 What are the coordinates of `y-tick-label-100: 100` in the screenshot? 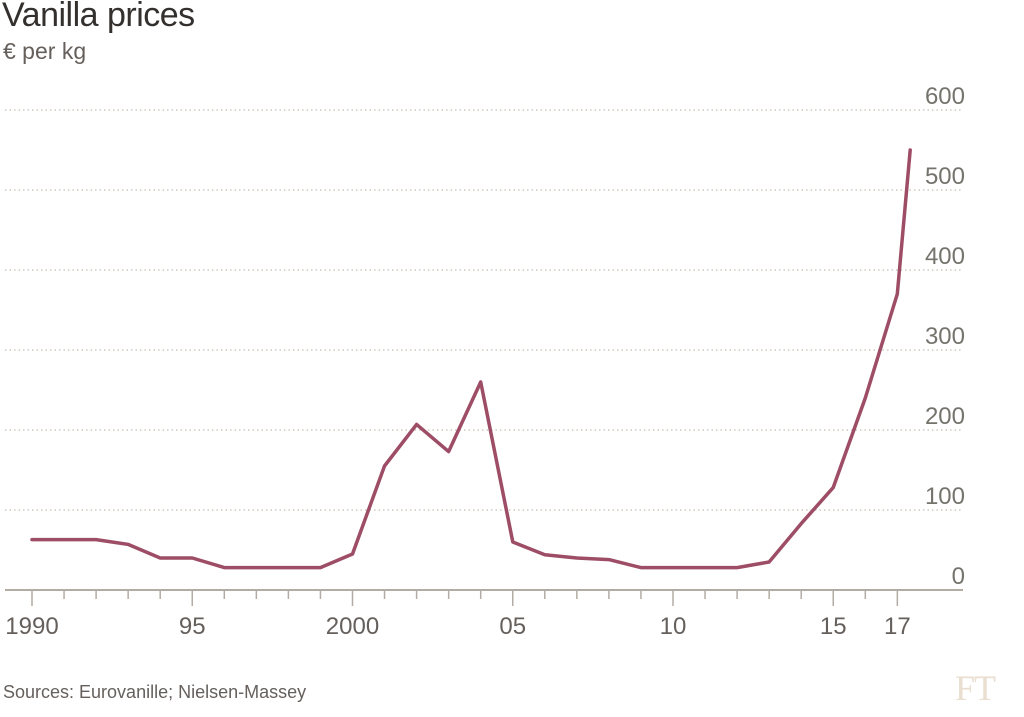 It's located at (945, 496).